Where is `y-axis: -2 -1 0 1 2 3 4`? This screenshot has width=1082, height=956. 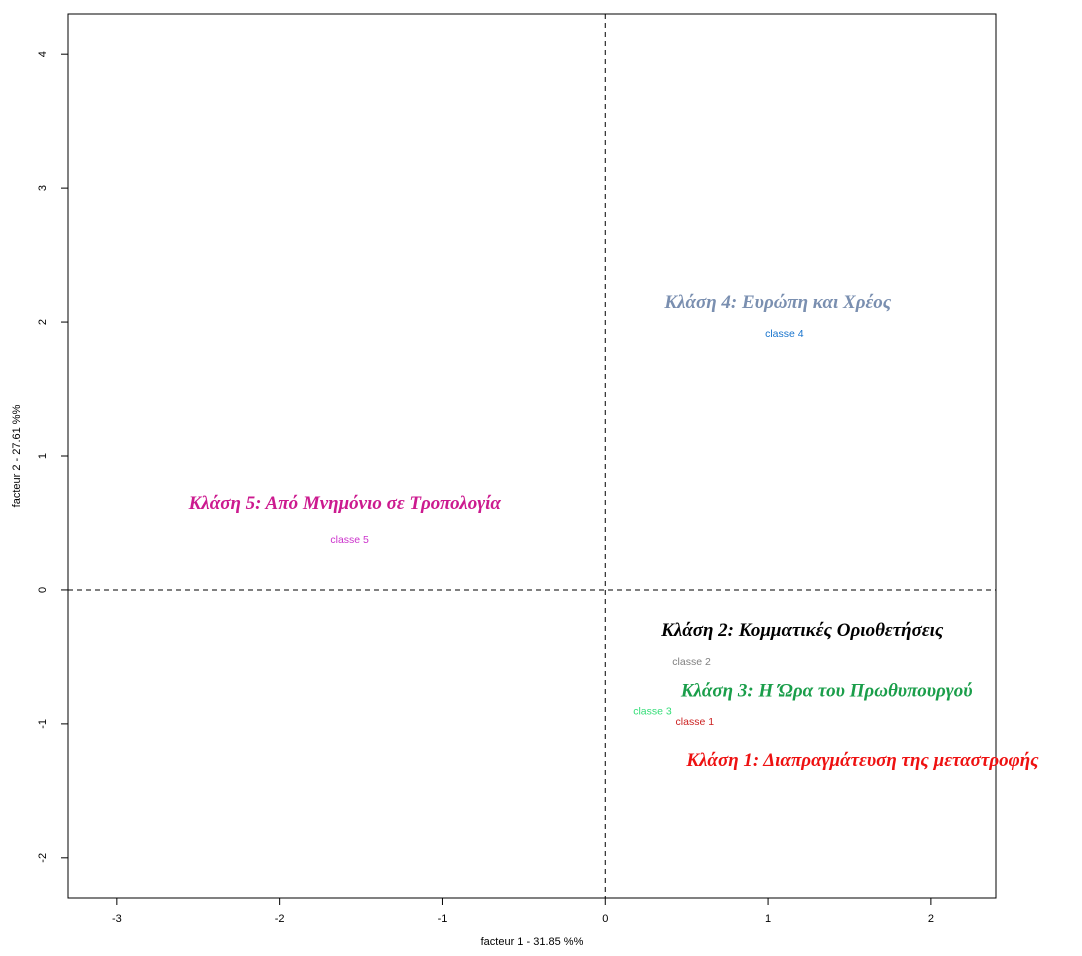 y-axis: -2 -1 0 1 2 3 4 is located at coordinates (52, 457).